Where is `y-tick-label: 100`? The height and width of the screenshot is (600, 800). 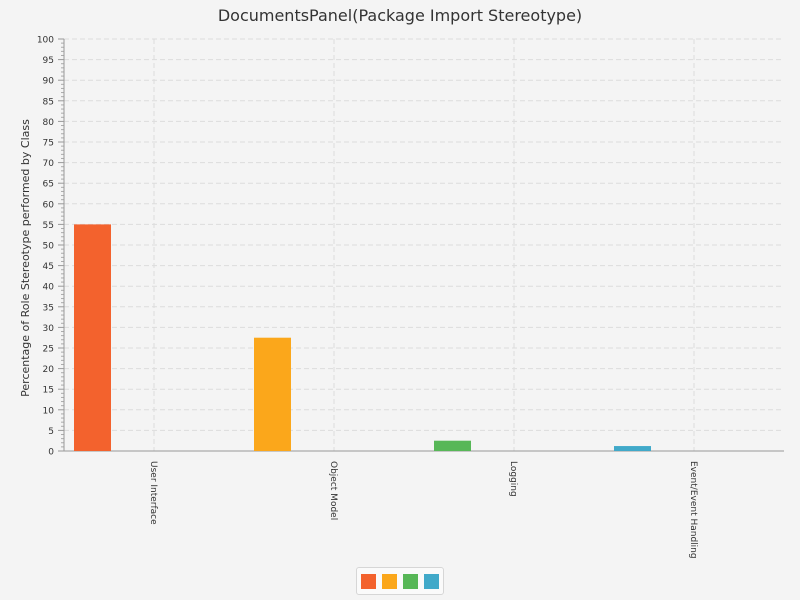
y-tick-label: 100 is located at coordinates (45, 41).